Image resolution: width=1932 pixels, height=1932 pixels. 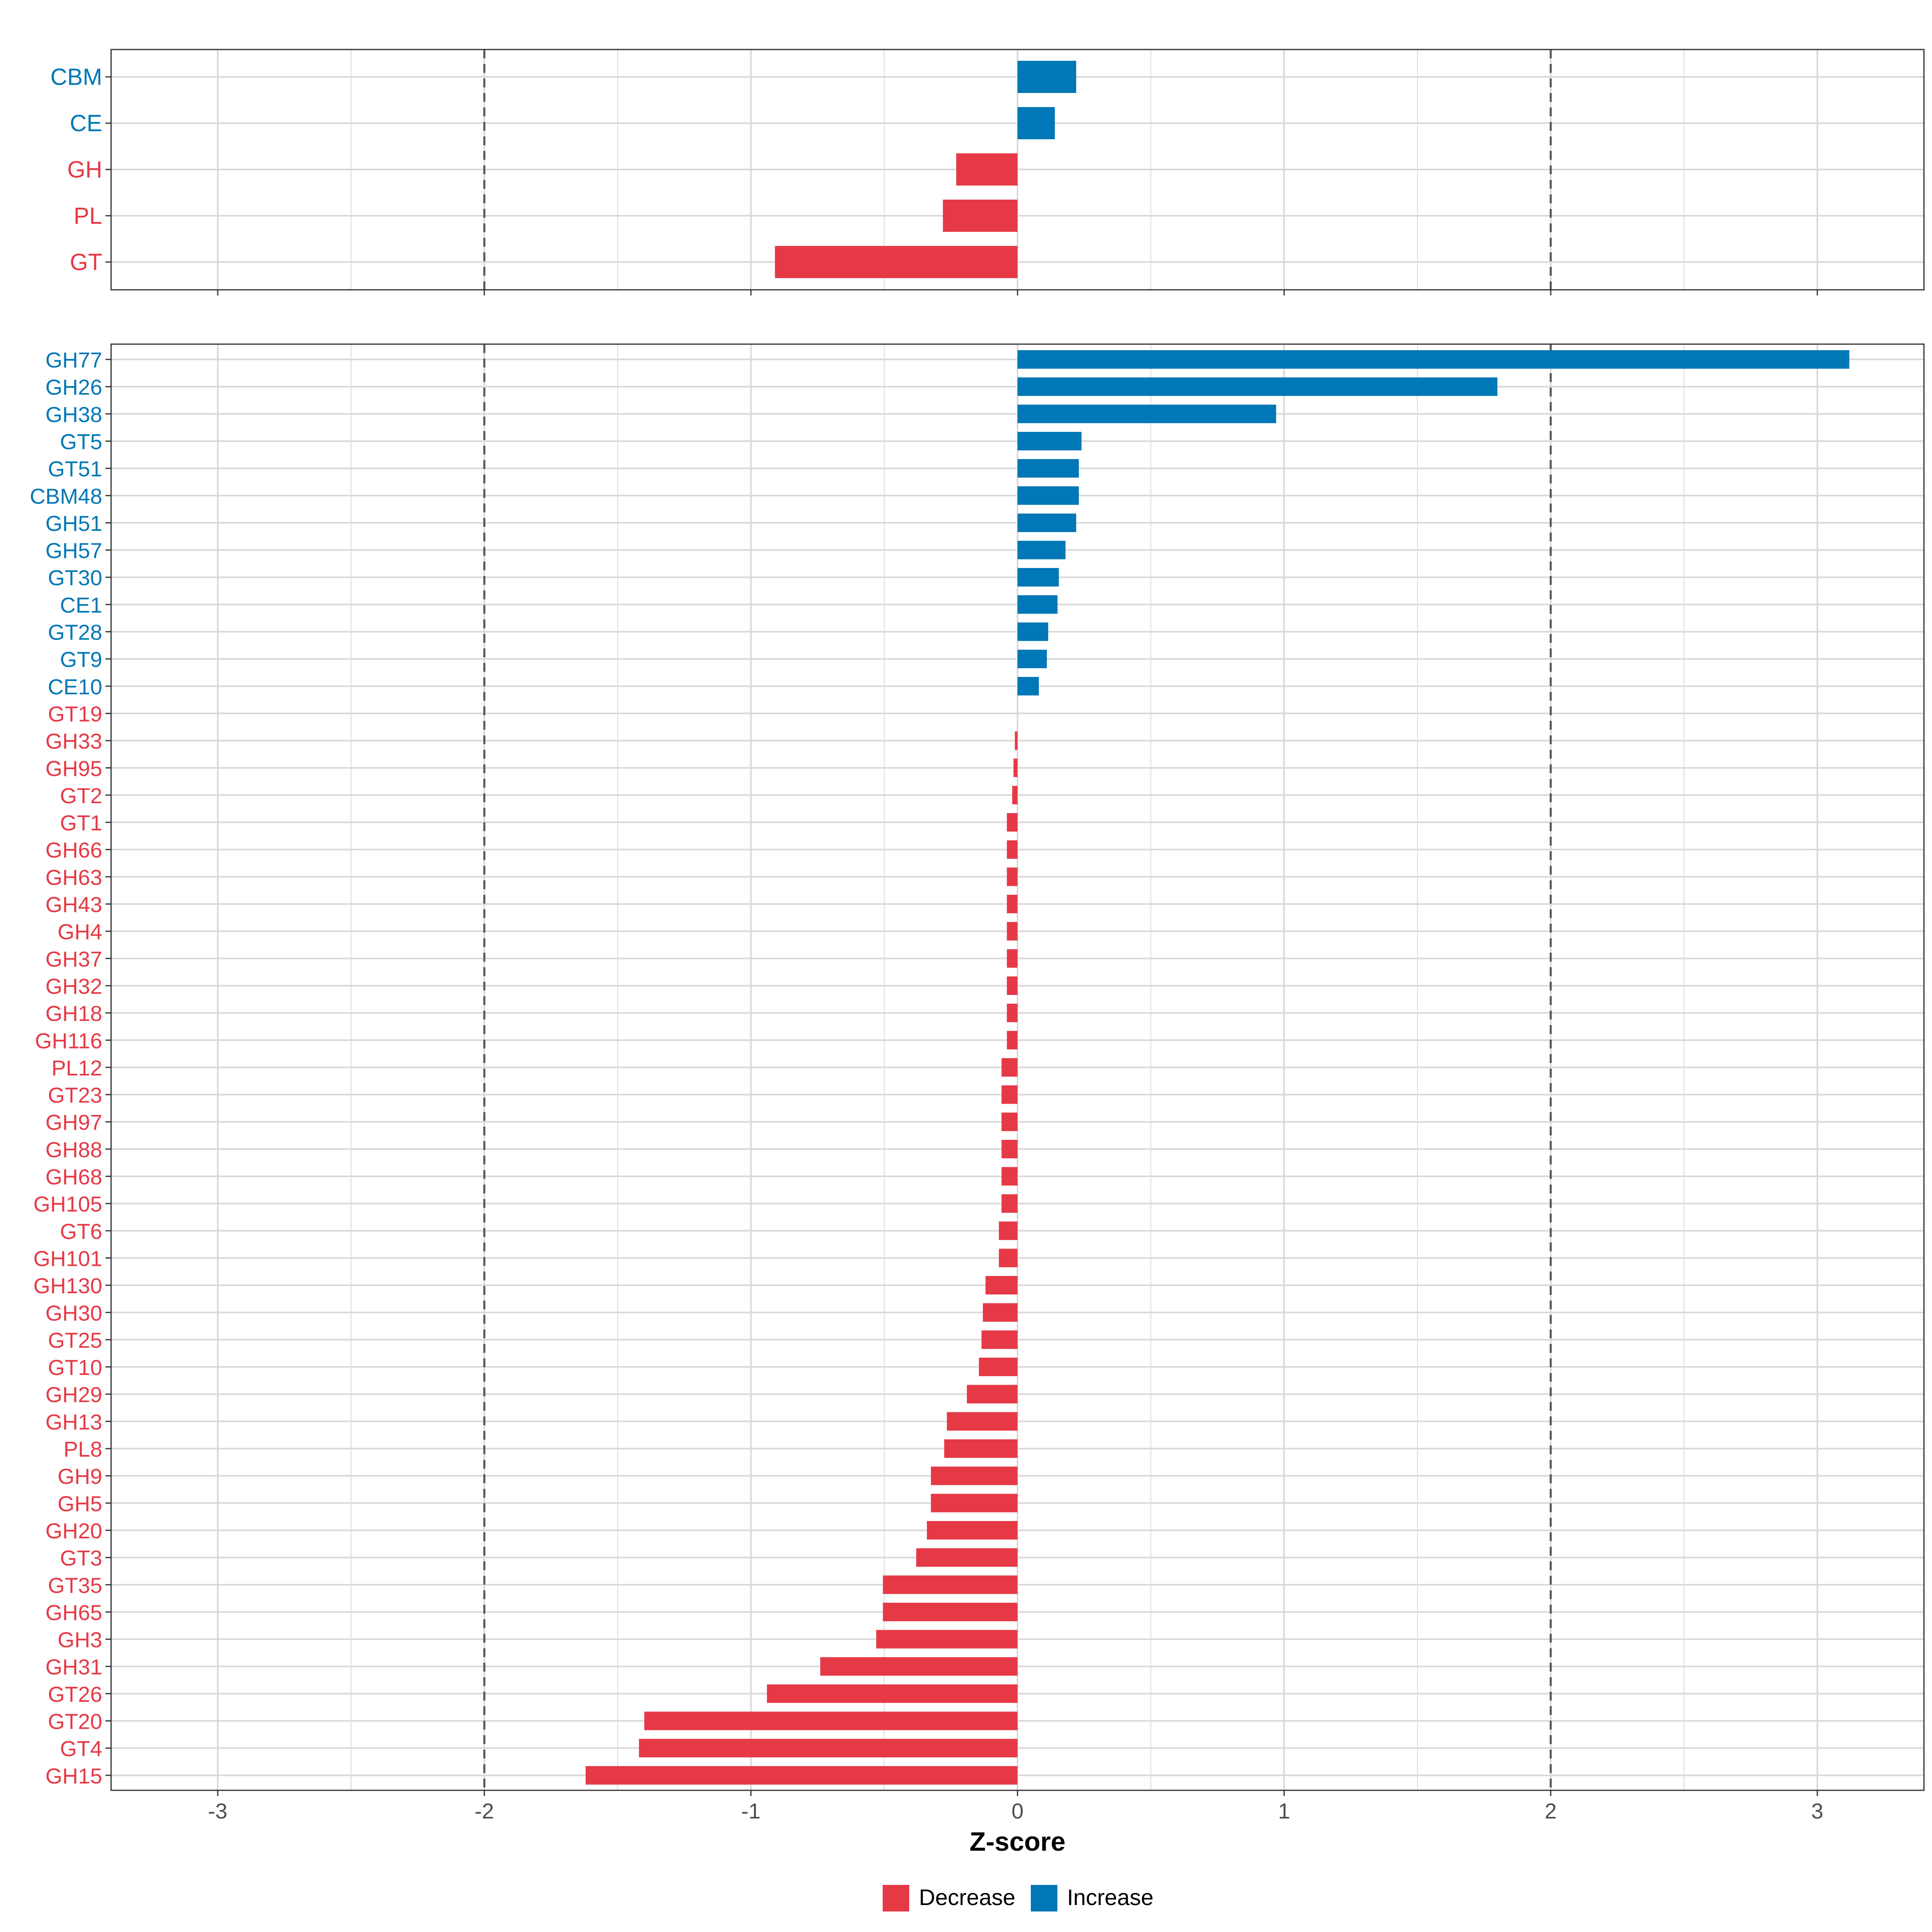 I want to click on category-label-GH88: GH88, so click(x=73, y=1150).